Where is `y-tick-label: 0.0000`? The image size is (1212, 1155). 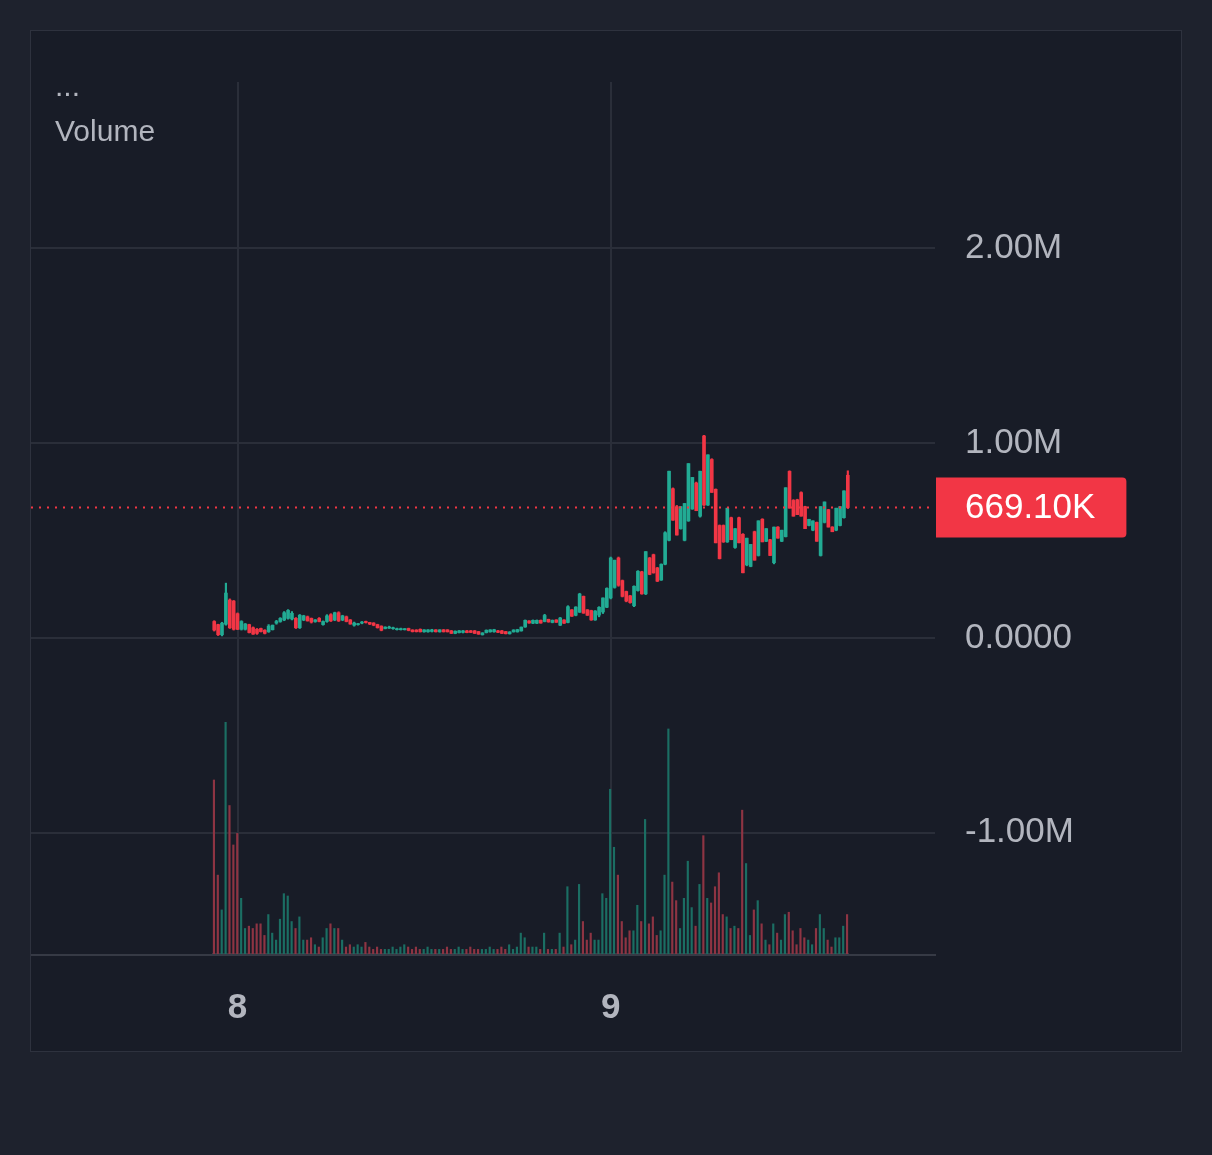 y-tick-label: 0.0000 is located at coordinates (1019, 635).